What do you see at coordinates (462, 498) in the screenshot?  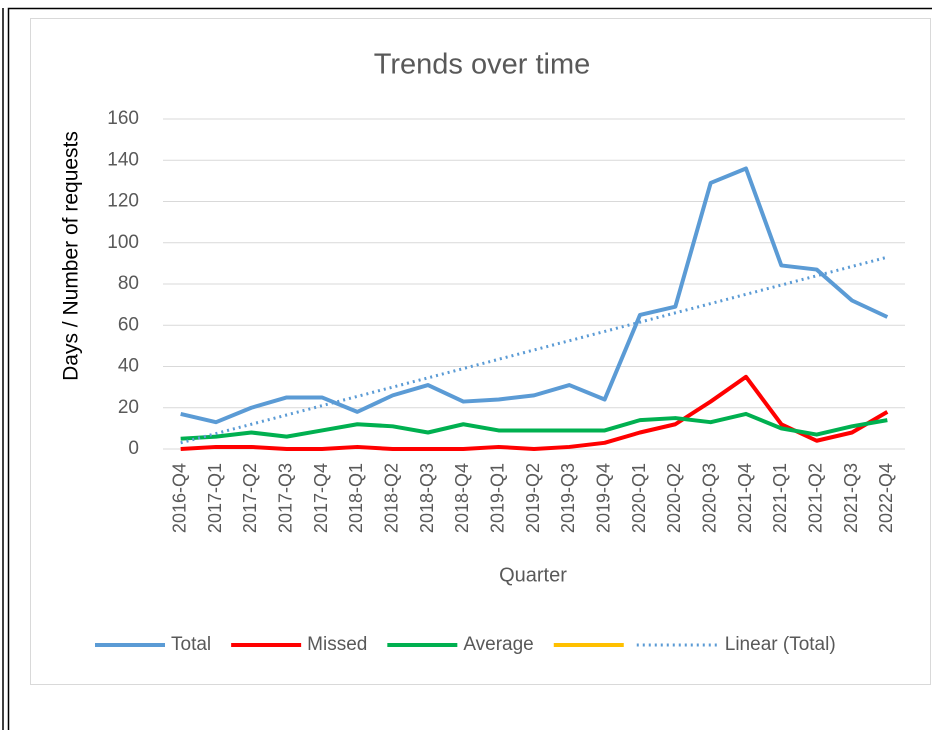 I see `x-tick-label: 2018-Q4` at bounding box center [462, 498].